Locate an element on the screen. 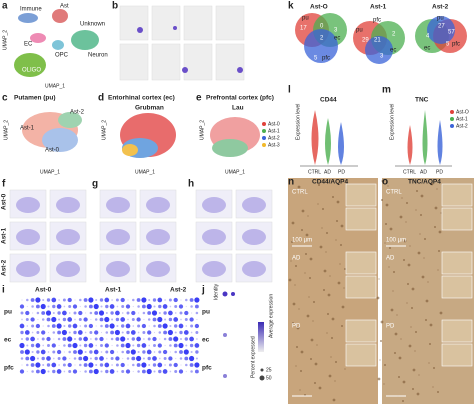  legend-swatch is located at coordinates (264, 138).